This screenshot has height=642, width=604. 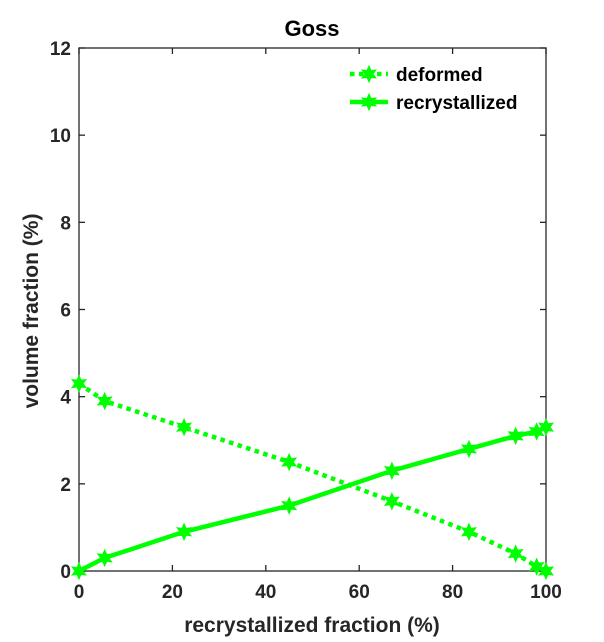 I want to click on y-tick-label: 4, so click(x=65, y=398).